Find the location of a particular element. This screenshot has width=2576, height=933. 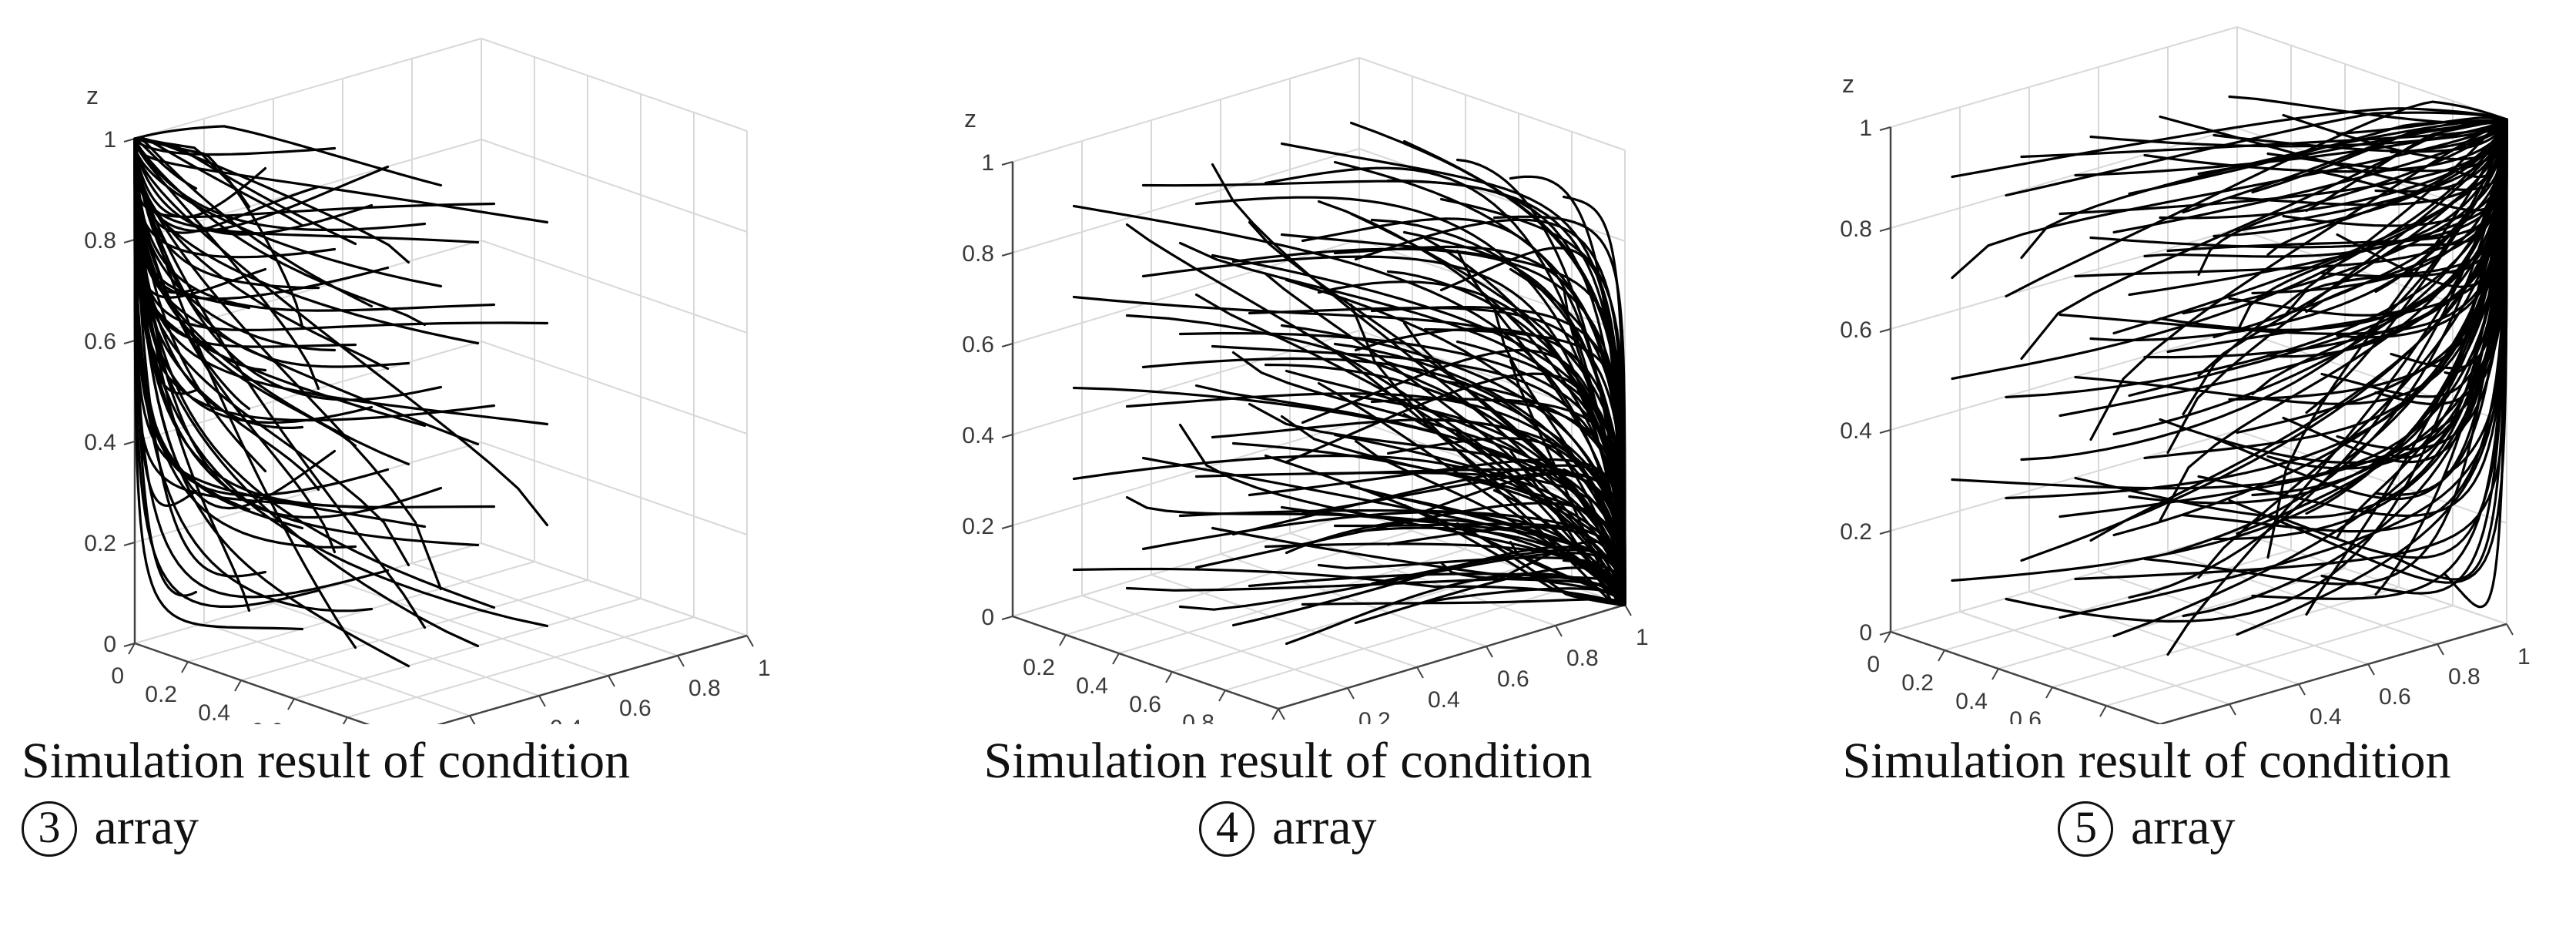

circled-number-icon: 3 is located at coordinates (49, 829).